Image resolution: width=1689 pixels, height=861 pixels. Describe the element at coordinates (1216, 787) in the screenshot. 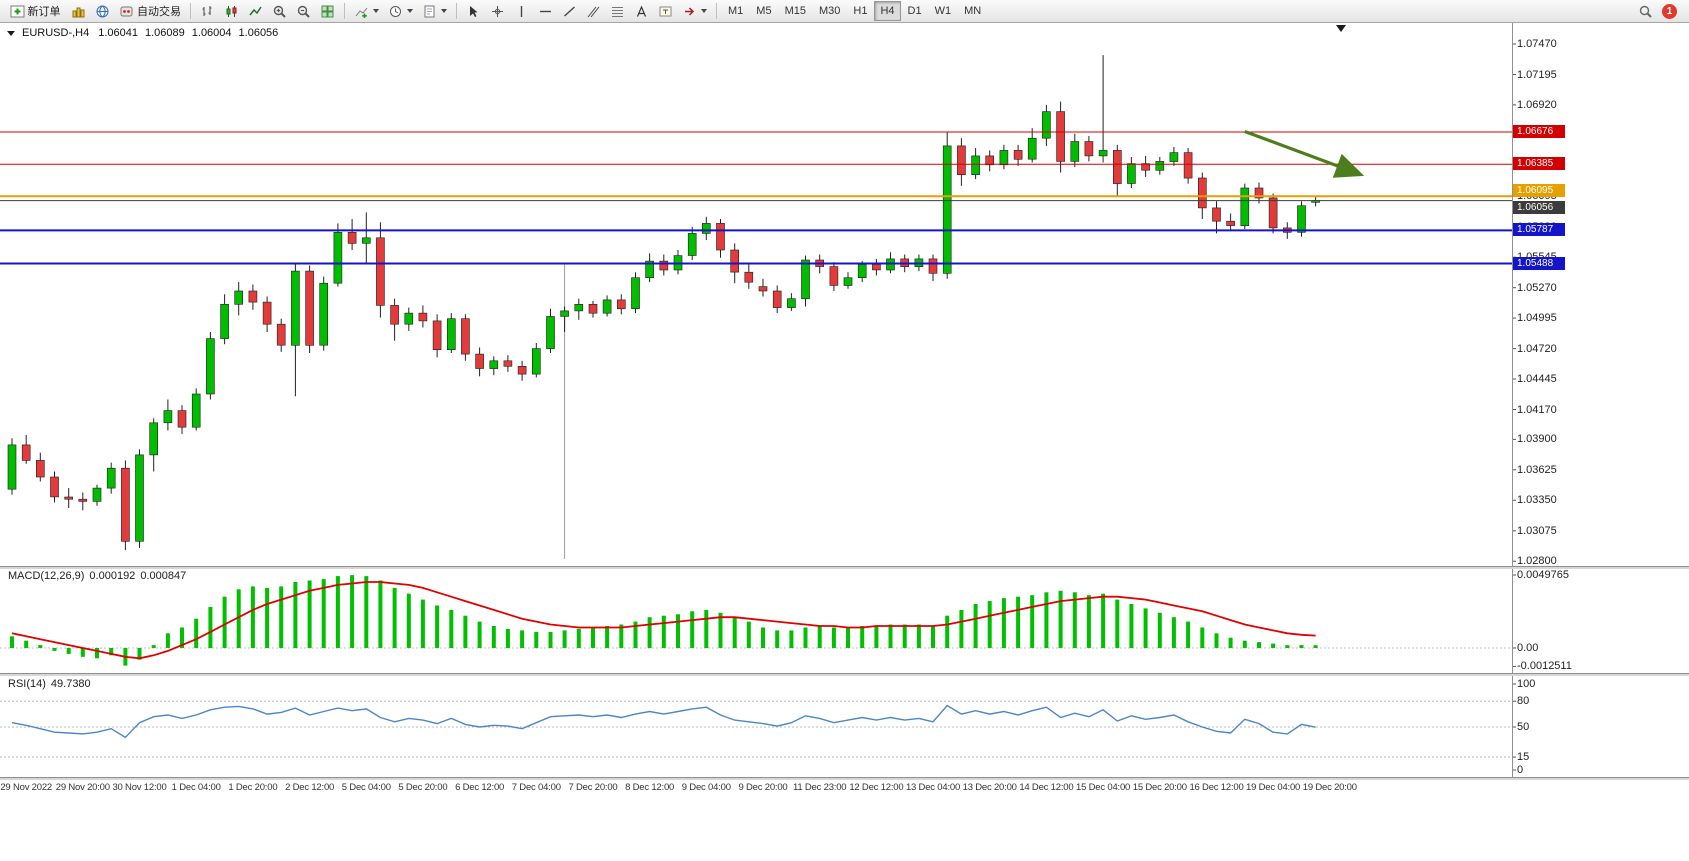

I see `time-axis-label: 16 Dec 12:00` at that location.